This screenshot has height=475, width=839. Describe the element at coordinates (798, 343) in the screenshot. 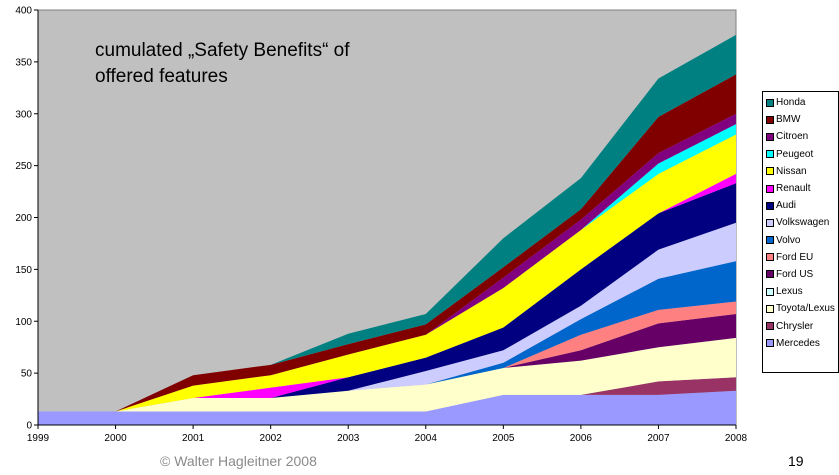

I see `legend-label: Mercedes` at that location.